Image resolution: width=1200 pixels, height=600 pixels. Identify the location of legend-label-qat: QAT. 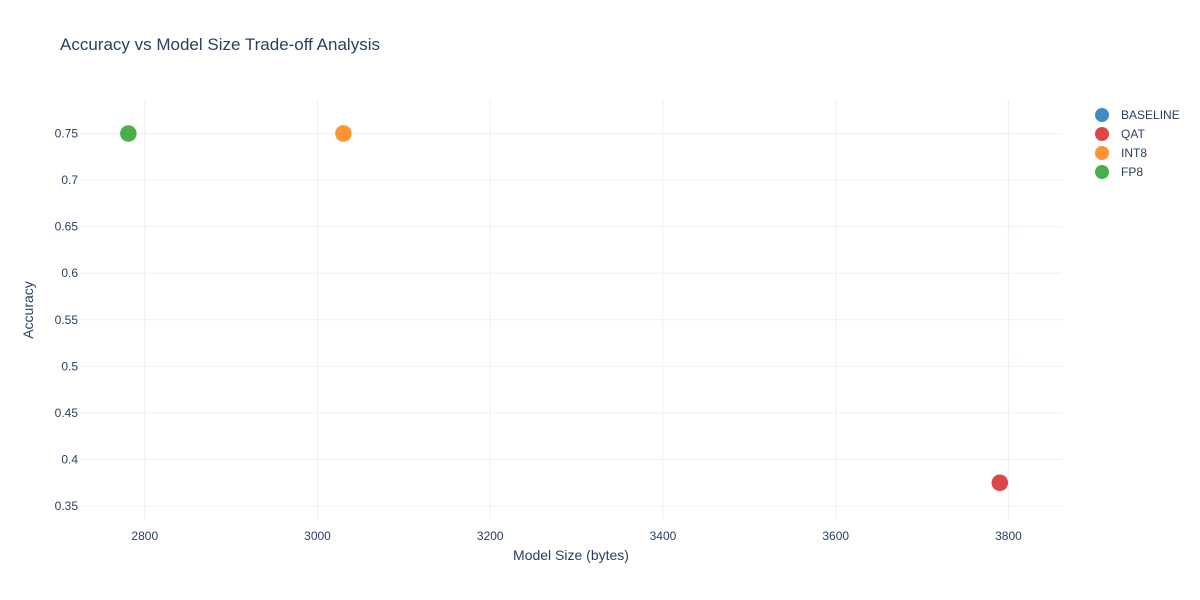
(1133, 134).